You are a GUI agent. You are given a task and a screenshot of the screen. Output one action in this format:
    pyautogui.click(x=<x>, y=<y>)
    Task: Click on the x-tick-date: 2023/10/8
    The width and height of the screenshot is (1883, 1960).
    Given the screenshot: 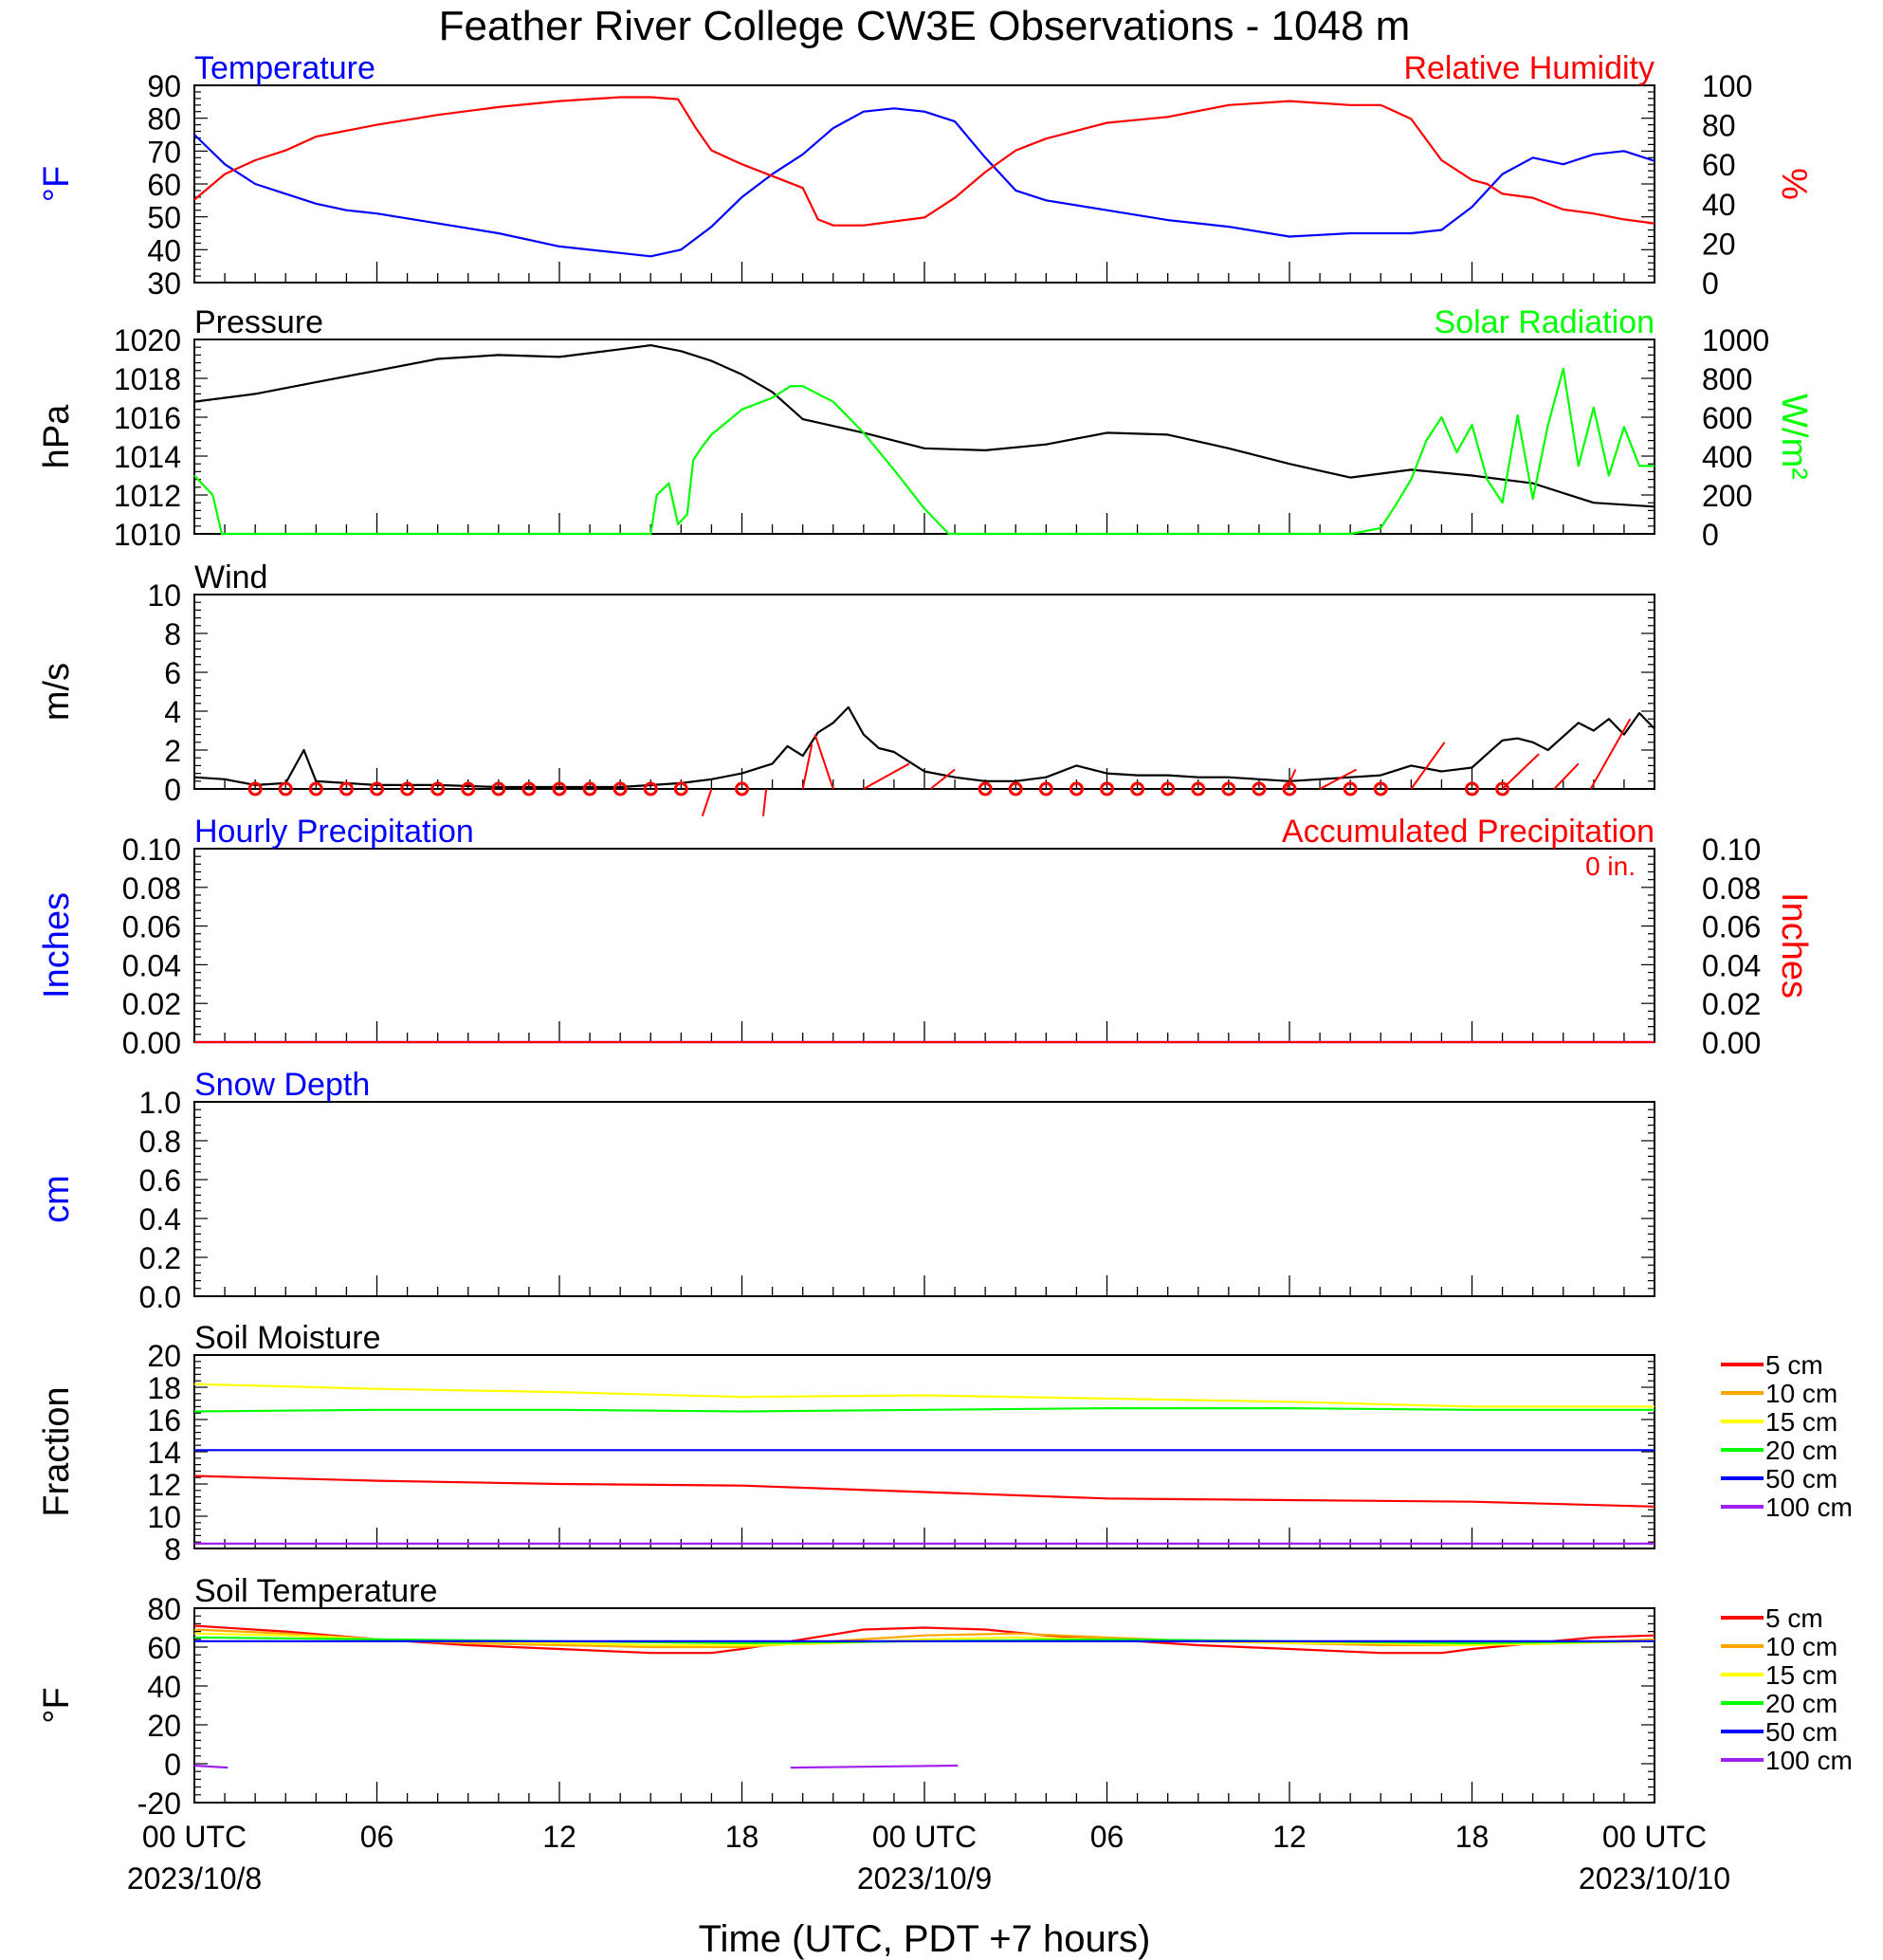 What is the action you would take?
    pyautogui.click(x=194, y=1878)
    